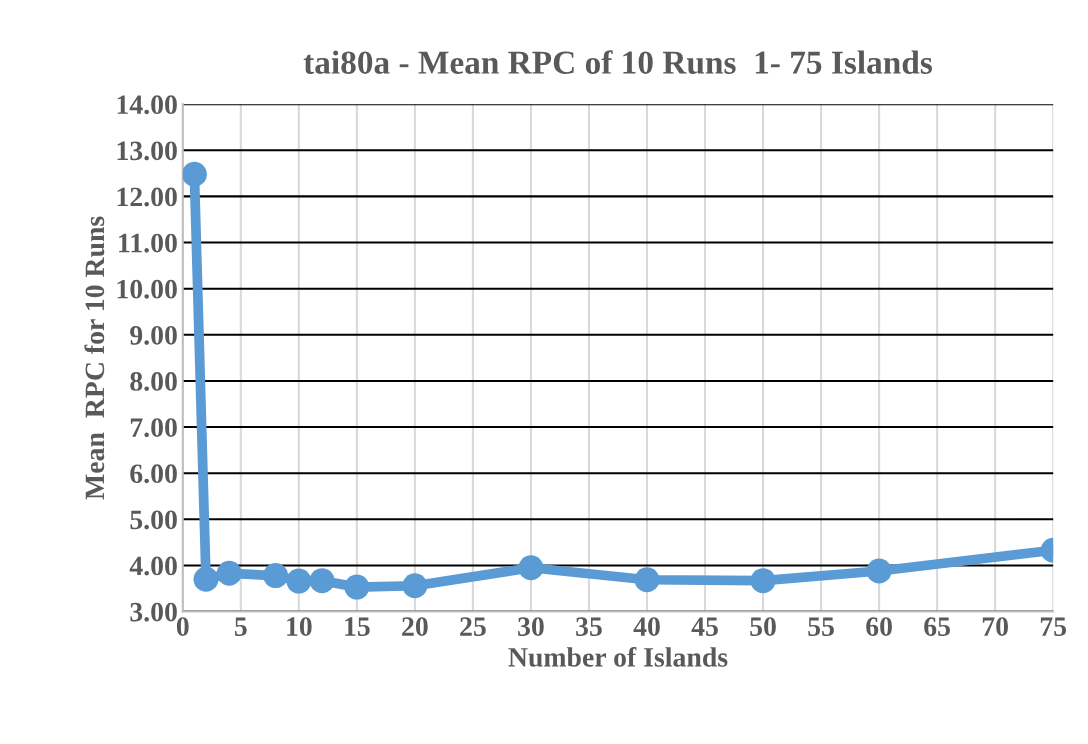 This screenshot has height=744, width=1088. What do you see at coordinates (618, 62) in the screenshot?
I see `chart-title: tai80a - Mean RPC of 10 Runs 1- 75 Islands` at bounding box center [618, 62].